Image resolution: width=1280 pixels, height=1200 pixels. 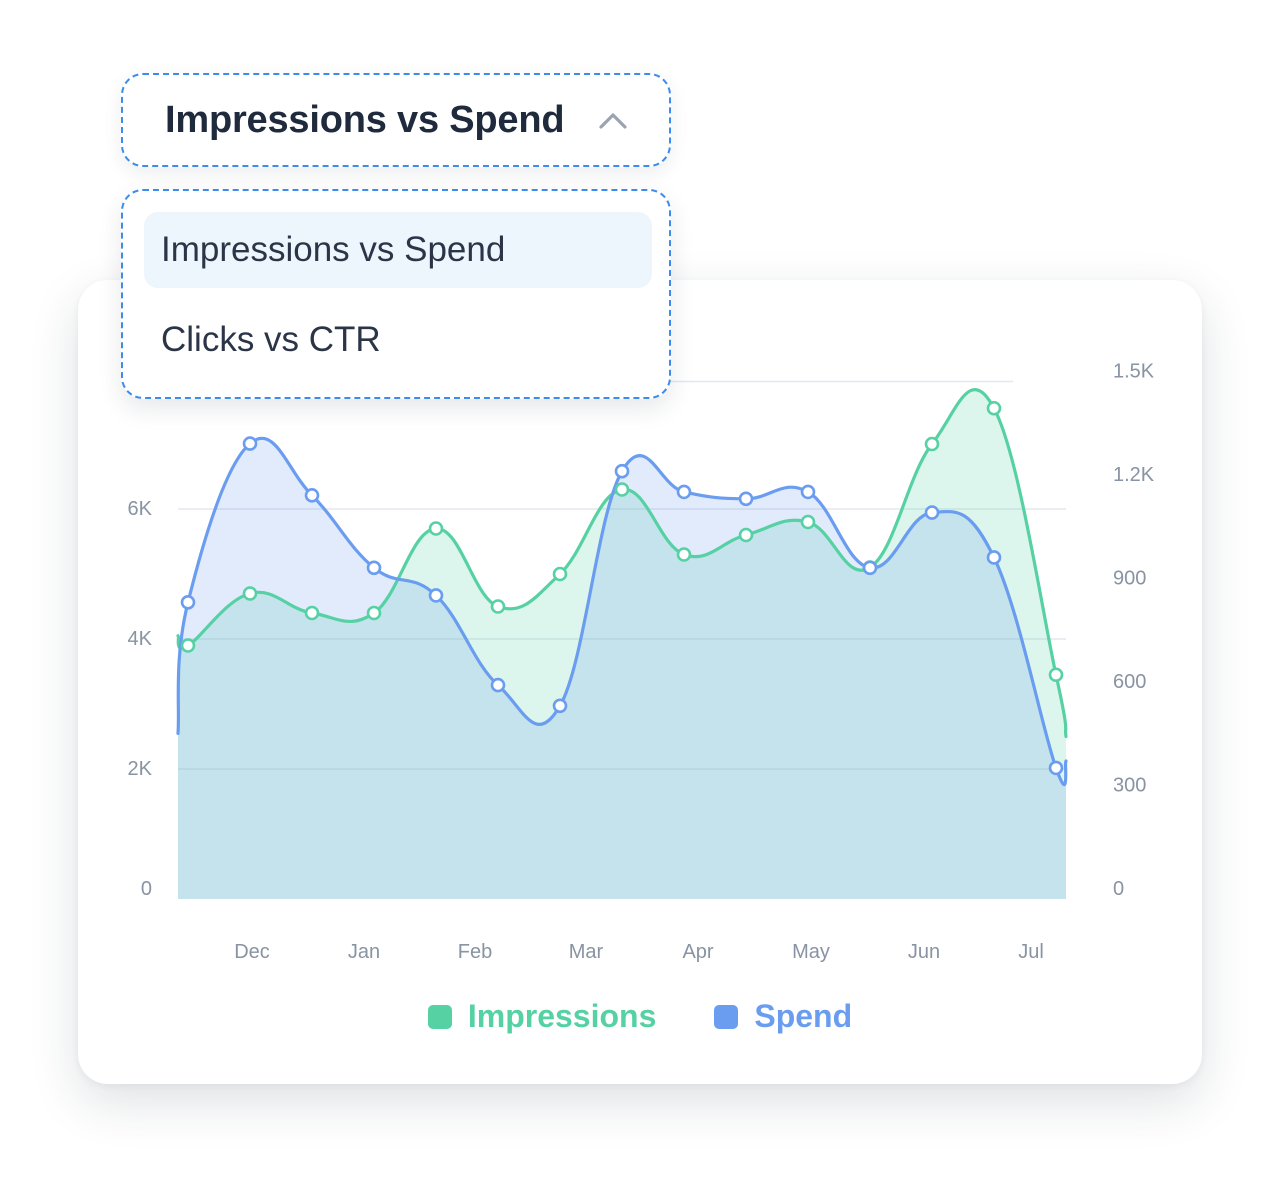 What do you see at coordinates (475, 952) in the screenshot?
I see `x-axis-tick: Feb` at bounding box center [475, 952].